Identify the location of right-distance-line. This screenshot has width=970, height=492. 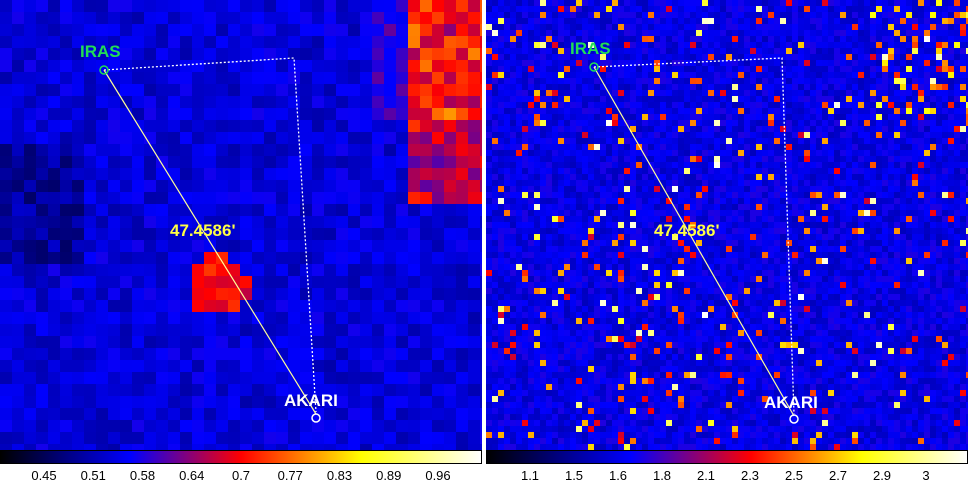
(694, 241).